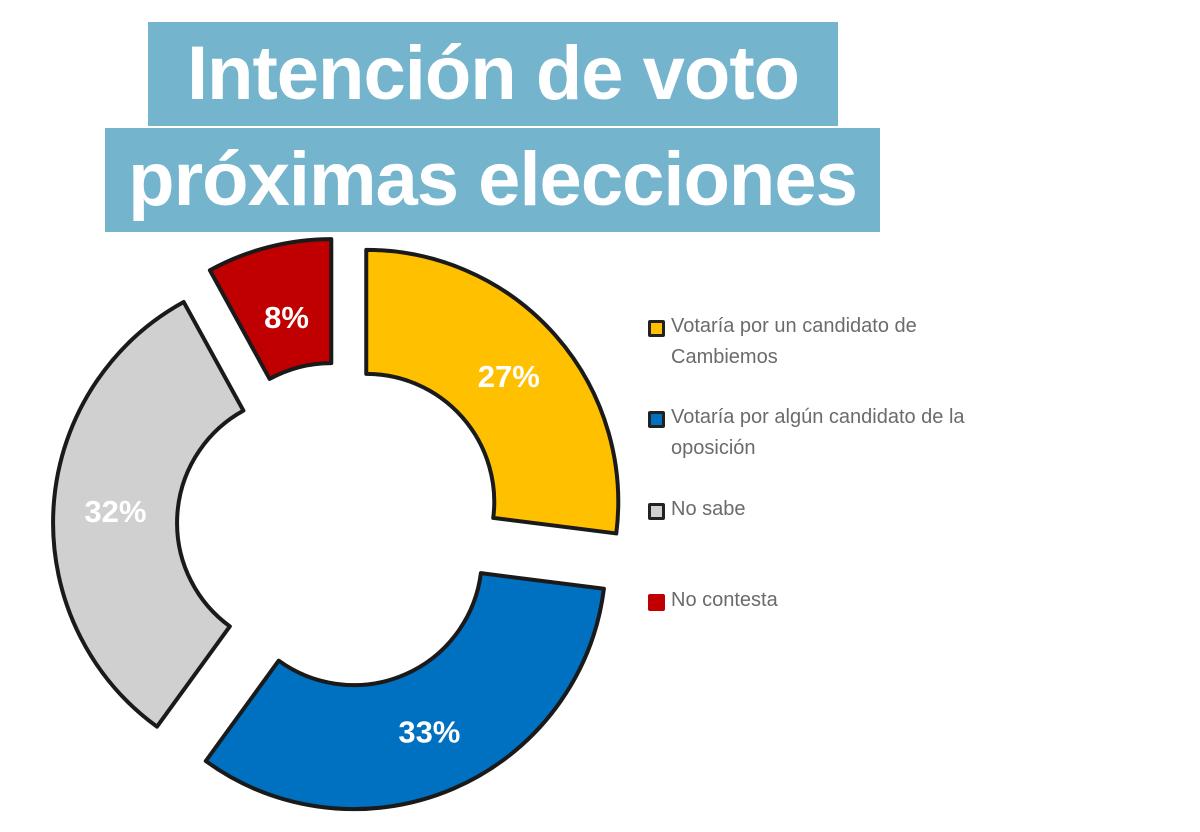 This screenshot has width=1200, height=832. I want to click on slice-cambiemos, so click(492, 391).